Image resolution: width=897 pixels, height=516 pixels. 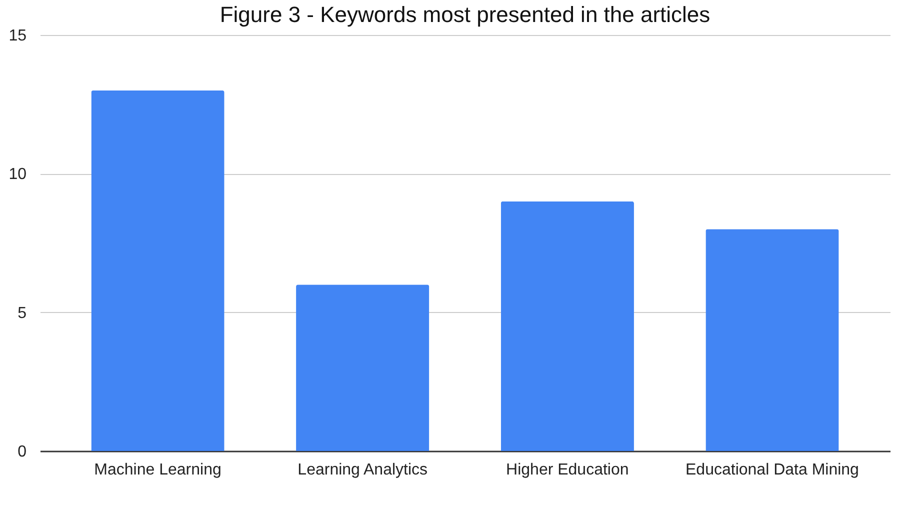 What do you see at coordinates (22, 452) in the screenshot?
I see `y-tick-label: 0` at bounding box center [22, 452].